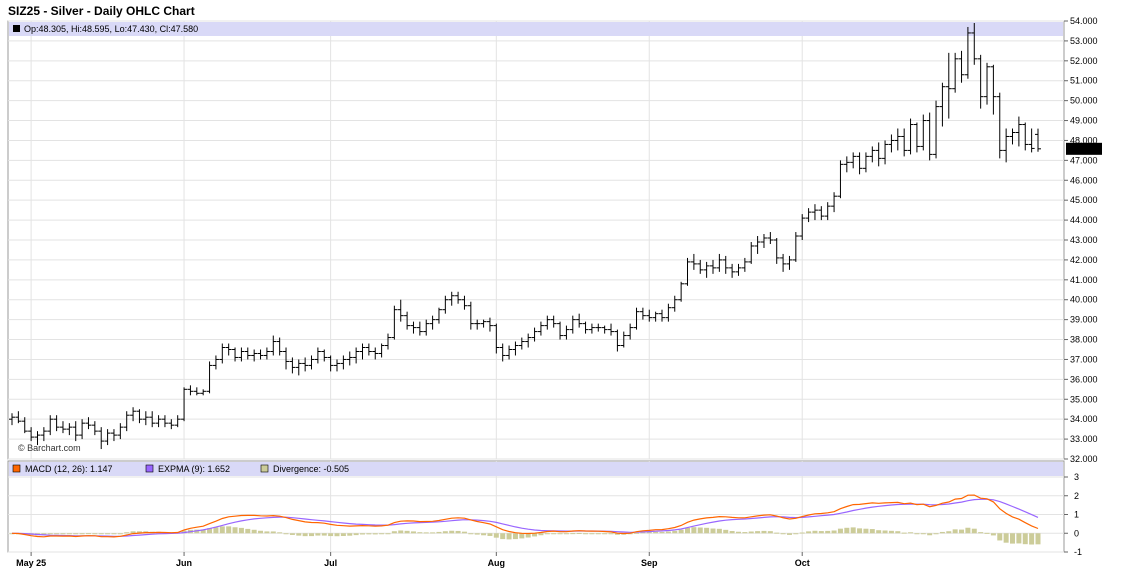 This screenshot has width=1122, height=581. Describe the element at coordinates (194, 469) in the screenshot. I see `indicator-legend-label: EXPMA (9): 1.652` at that location.